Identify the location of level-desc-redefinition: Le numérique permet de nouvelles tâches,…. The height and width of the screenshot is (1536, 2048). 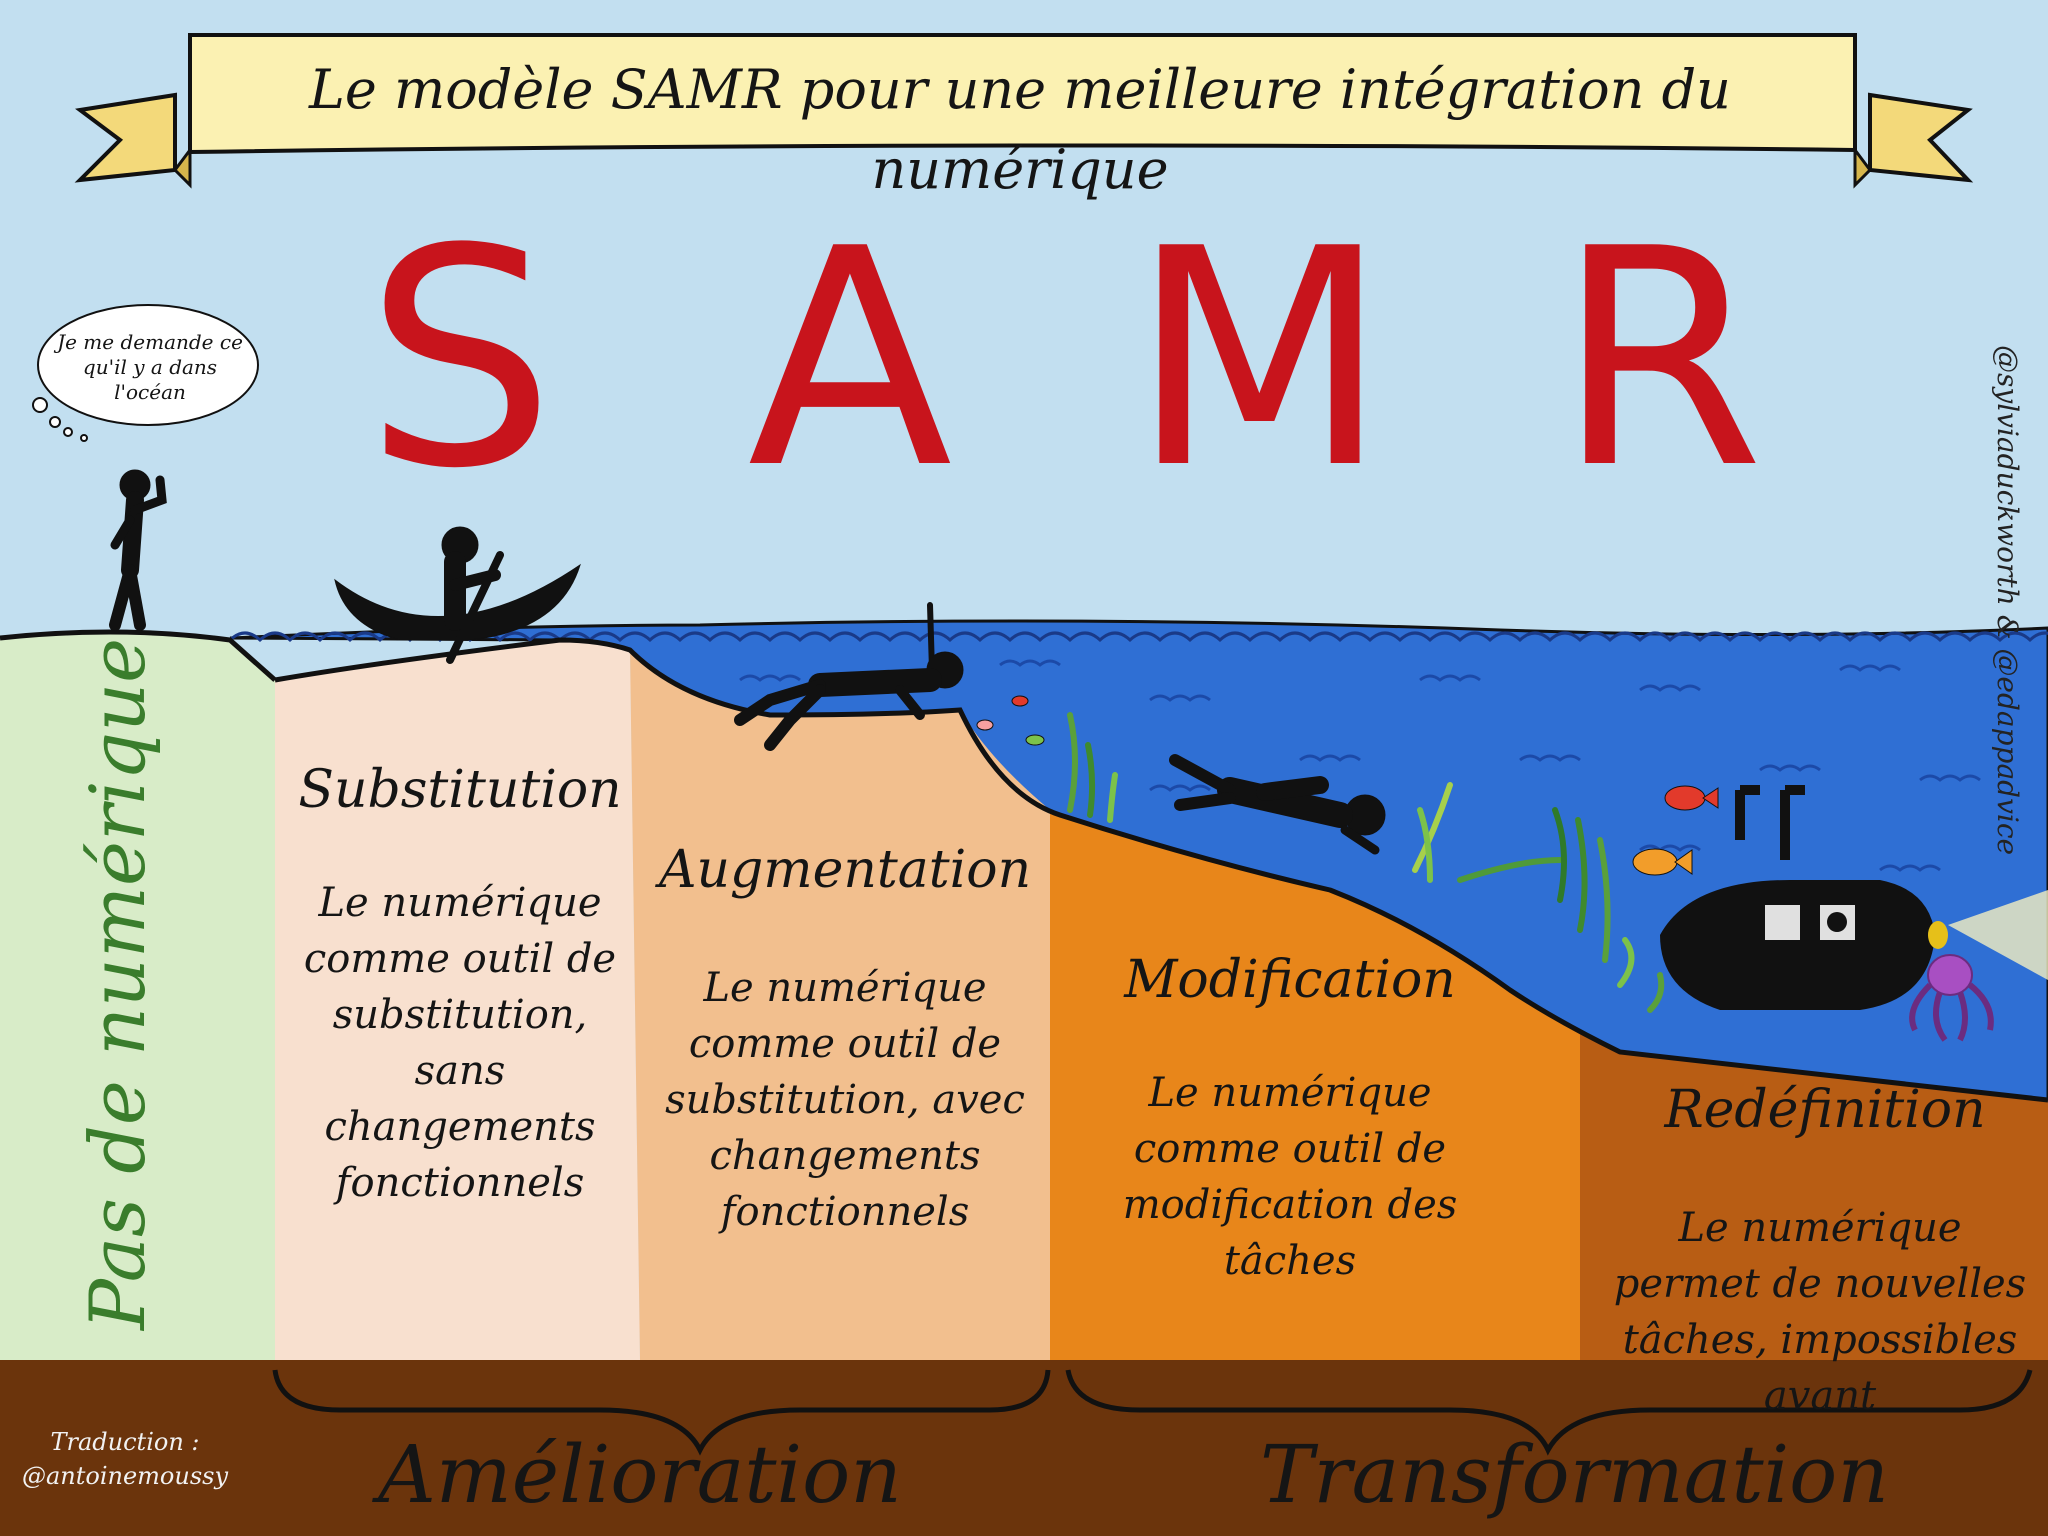
(1820, 1312).